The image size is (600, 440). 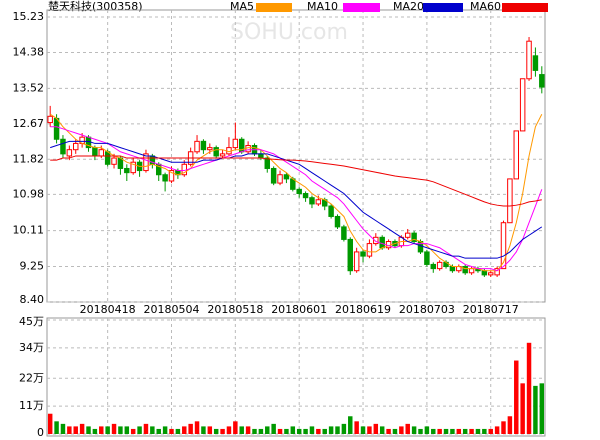 I want to click on chart-title: 楚天科技(300358), so click(x=95, y=6).